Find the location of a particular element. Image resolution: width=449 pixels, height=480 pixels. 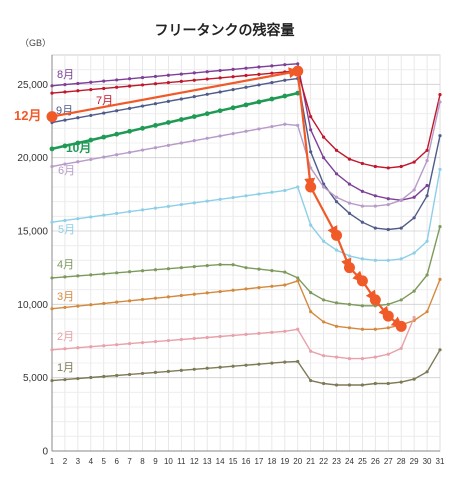

x-tick-label: 18 is located at coordinates (271, 461).